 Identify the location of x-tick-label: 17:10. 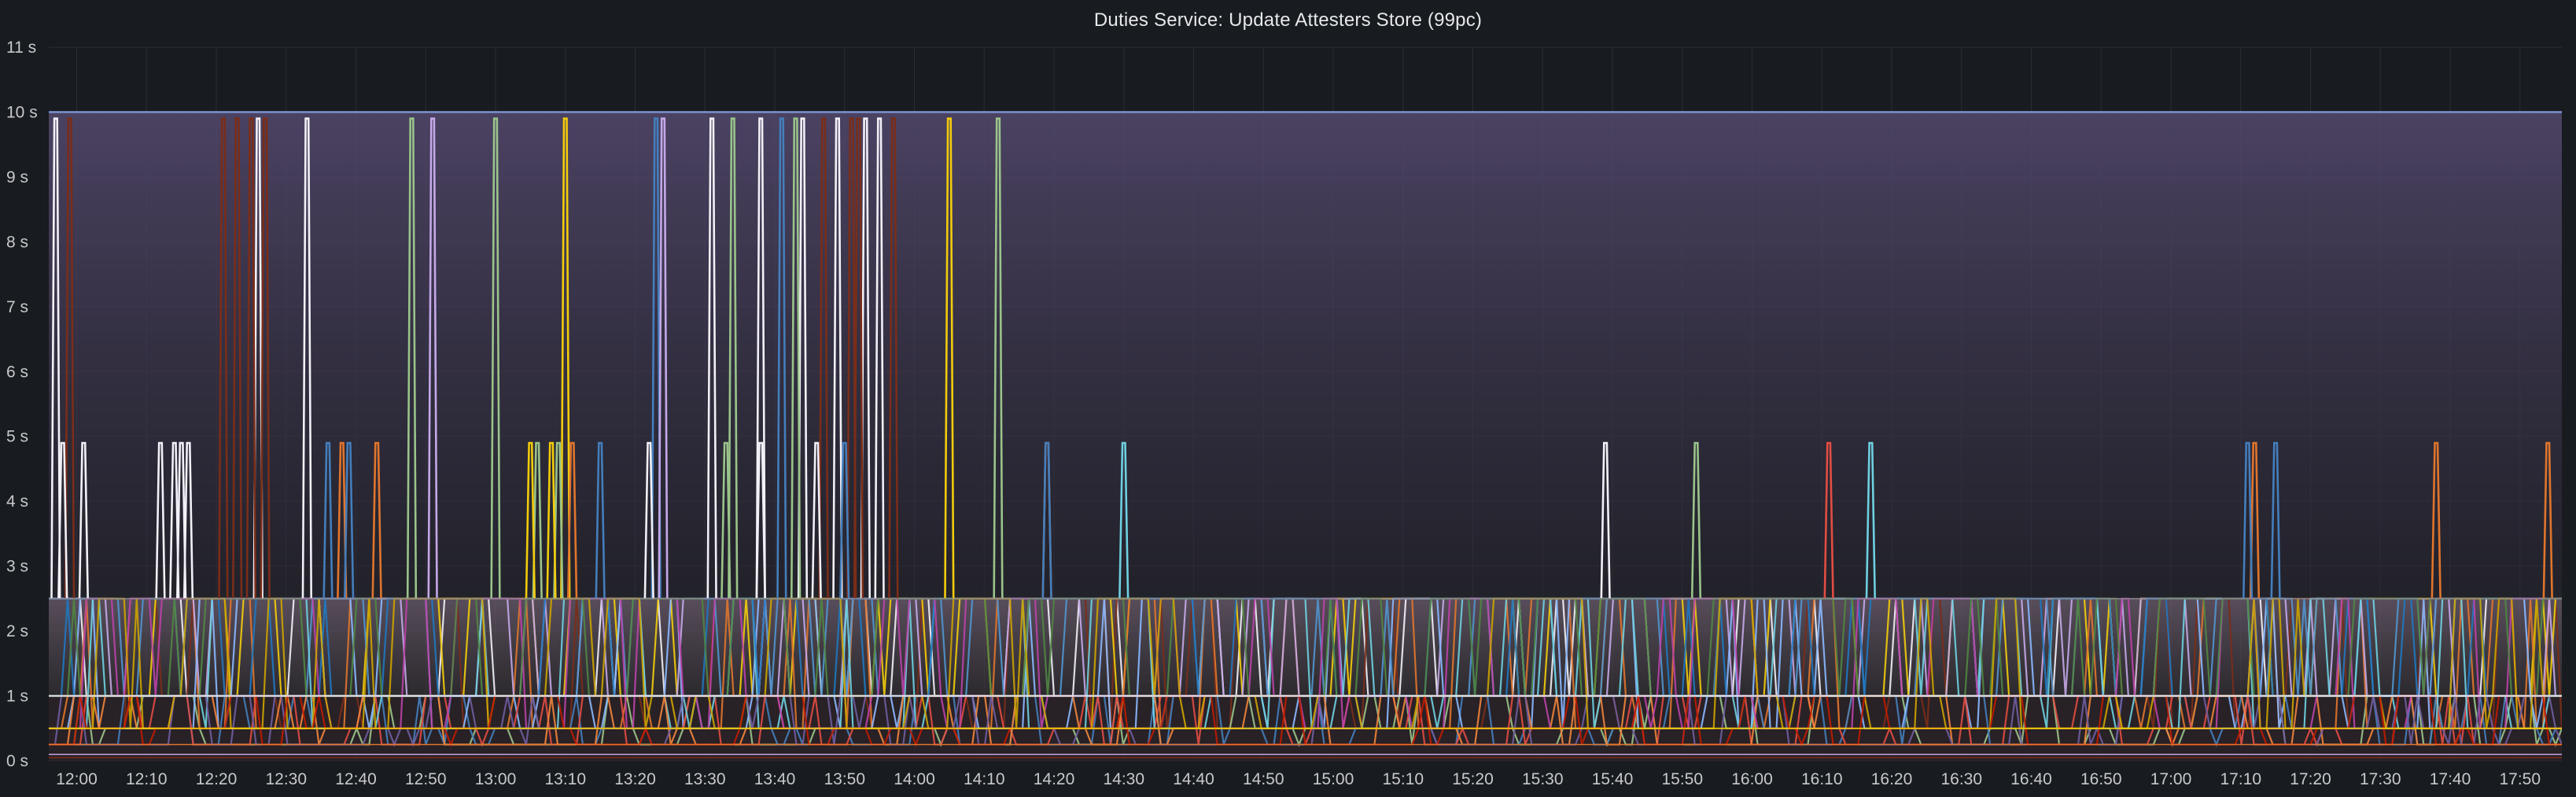
(2240, 779).